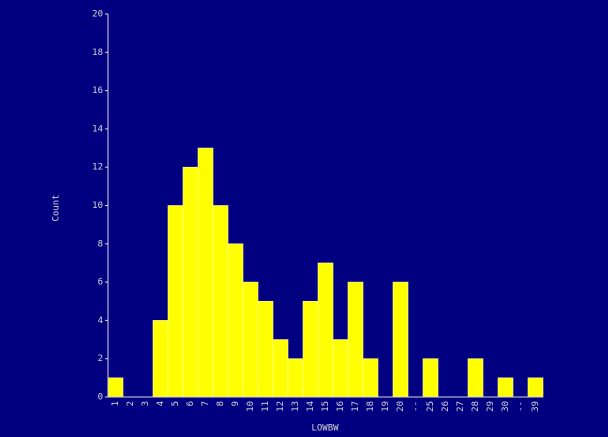 This screenshot has width=608, height=437. Describe the element at coordinates (97, 15) in the screenshot. I see `y-tick-label: 20` at that location.